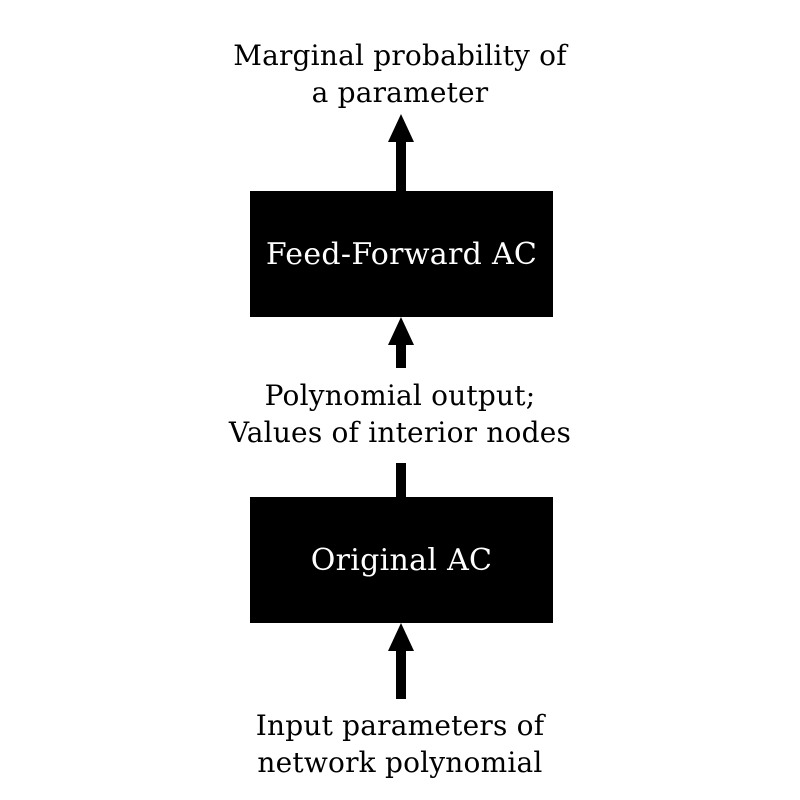 The height and width of the screenshot is (800, 800). Describe the element at coordinates (400, 762) in the screenshot. I see `bottom-input-label-line2: network polynomial` at that location.